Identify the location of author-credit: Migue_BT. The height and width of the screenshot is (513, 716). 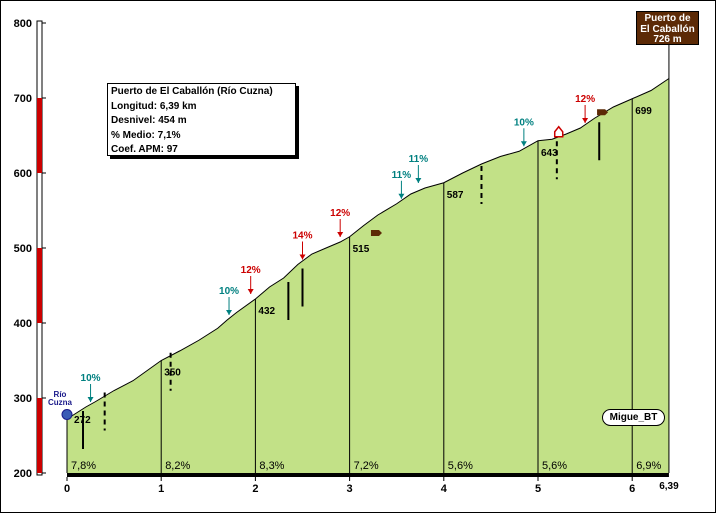
(633, 417).